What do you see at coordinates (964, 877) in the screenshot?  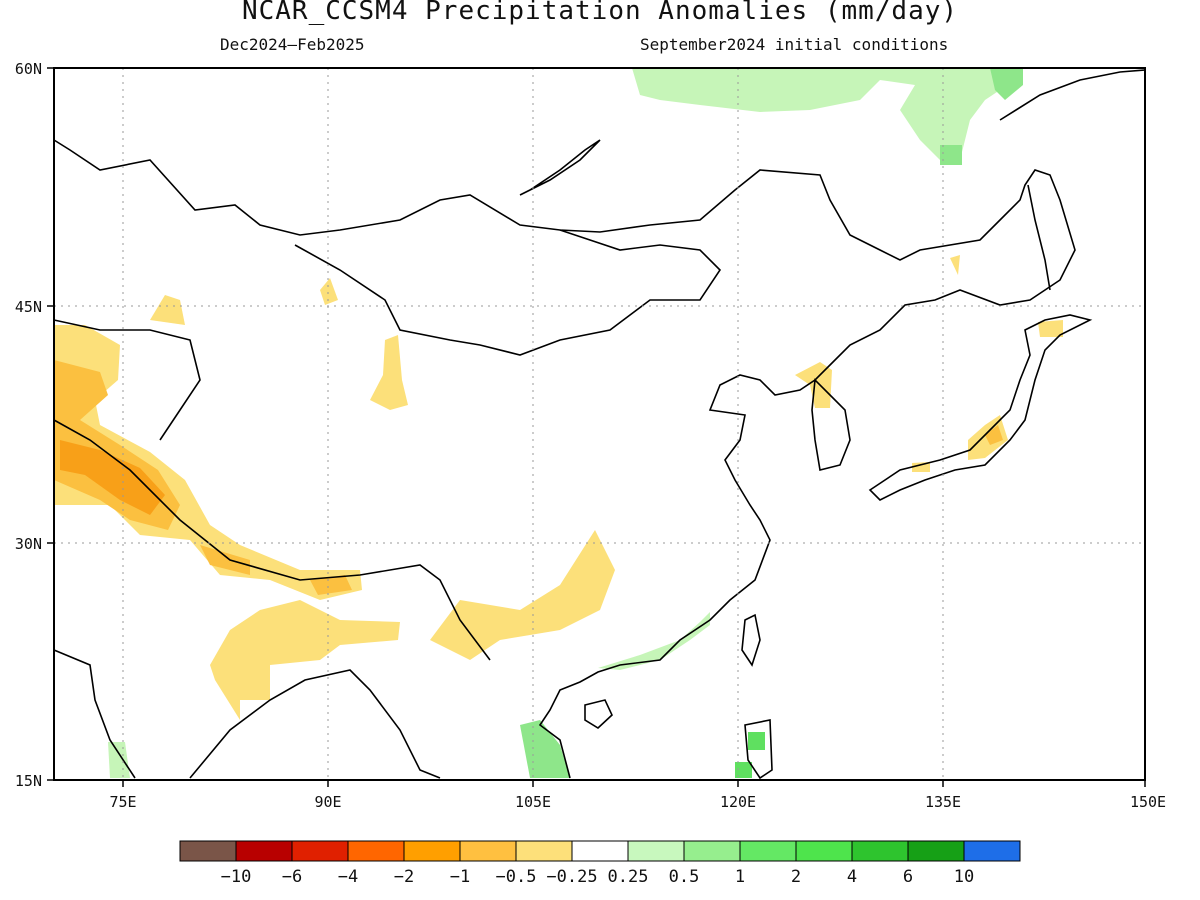 I see `legend-label: 10` at bounding box center [964, 877].